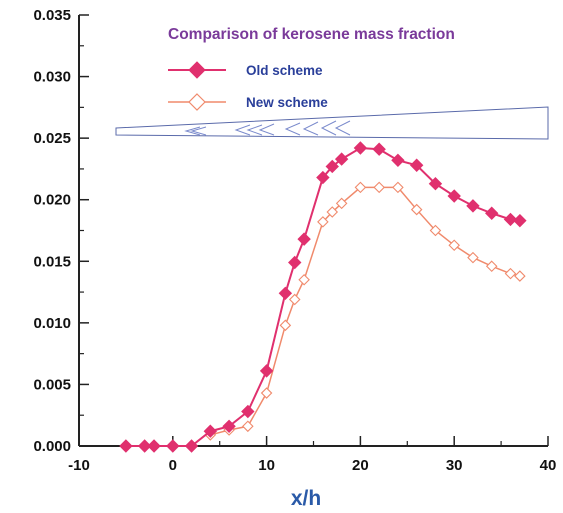 This screenshot has width=563, height=513. What do you see at coordinates (52, 446) in the screenshot?
I see `y-tick-label: 0.000` at bounding box center [52, 446].